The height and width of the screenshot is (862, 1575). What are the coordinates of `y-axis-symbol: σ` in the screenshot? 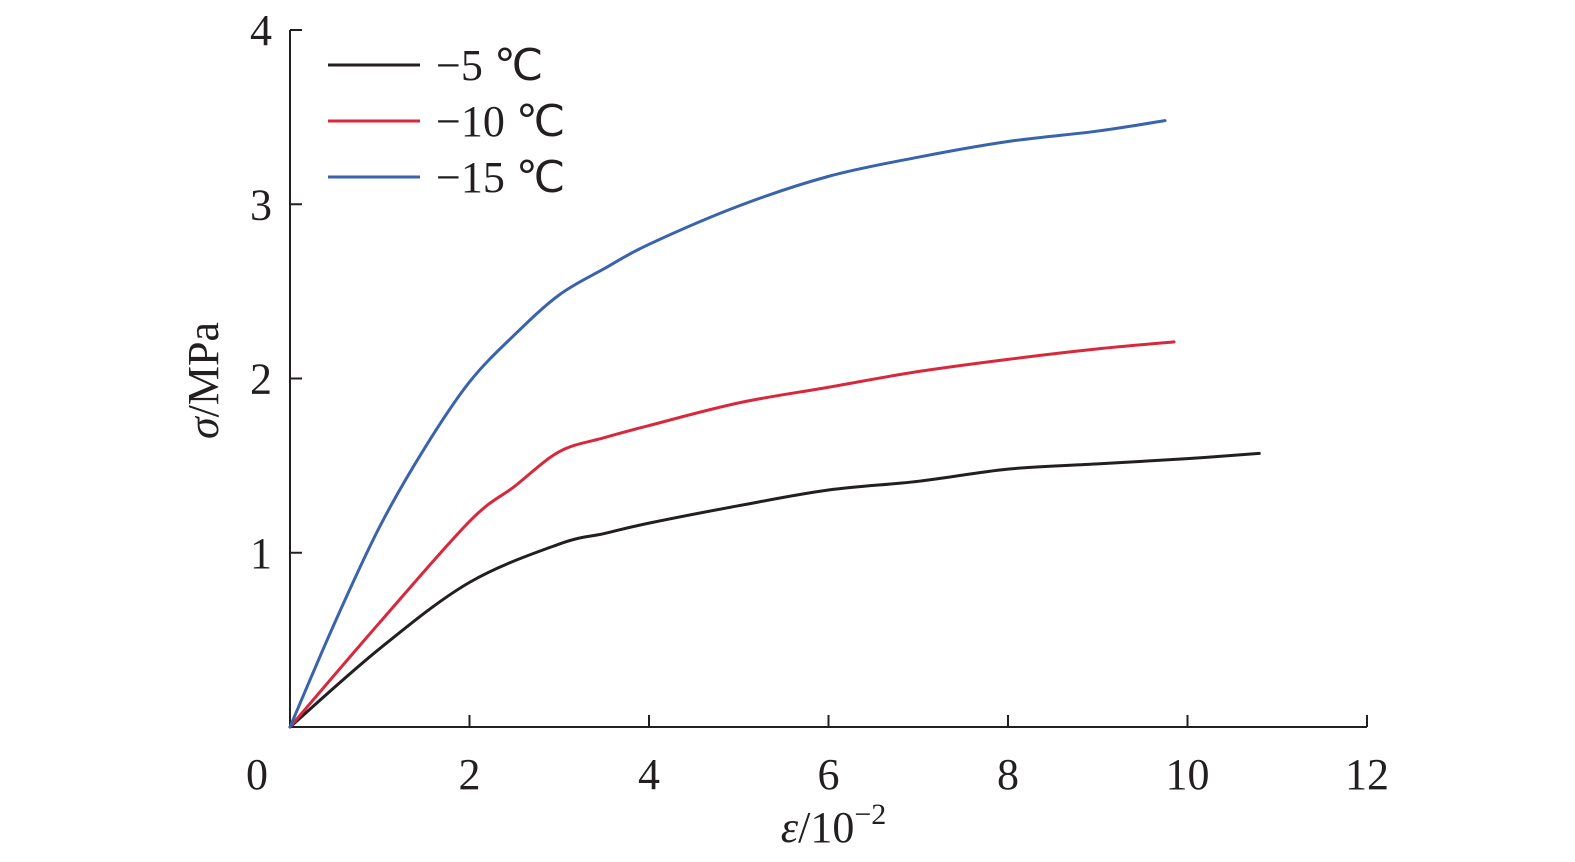 It's located at (203, 427).